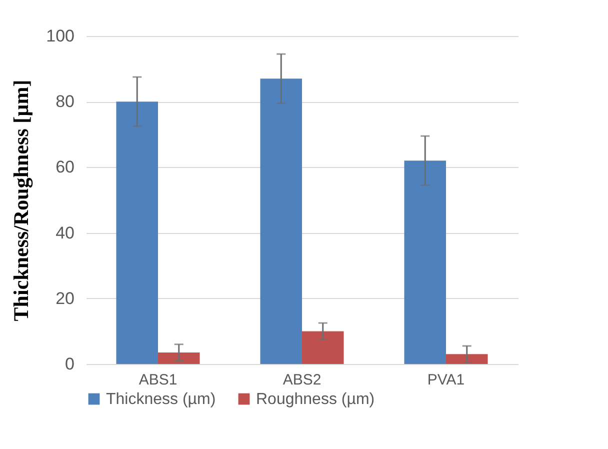 The height and width of the screenshot is (449, 608). I want to click on y-tick-label: 60, so click(65, 167).